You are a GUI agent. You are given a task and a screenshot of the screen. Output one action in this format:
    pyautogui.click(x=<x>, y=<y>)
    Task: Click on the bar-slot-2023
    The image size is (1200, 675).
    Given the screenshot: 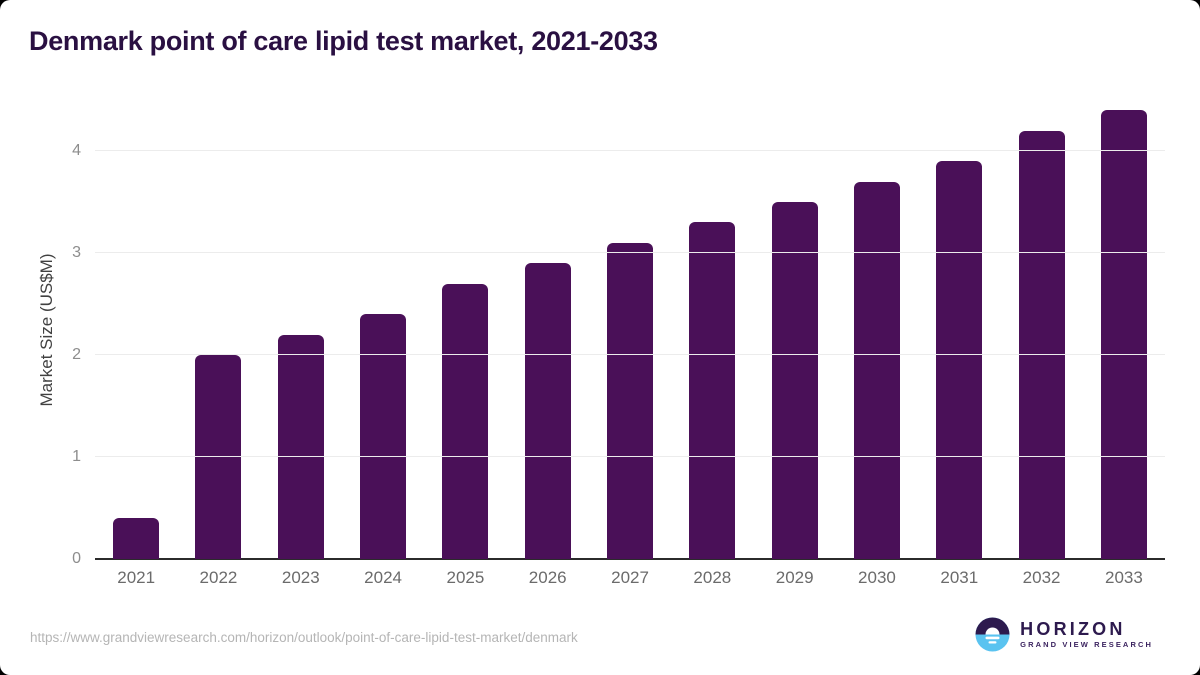 What is the action you would take?
    pyautogui.click(x=301, y=446)
    